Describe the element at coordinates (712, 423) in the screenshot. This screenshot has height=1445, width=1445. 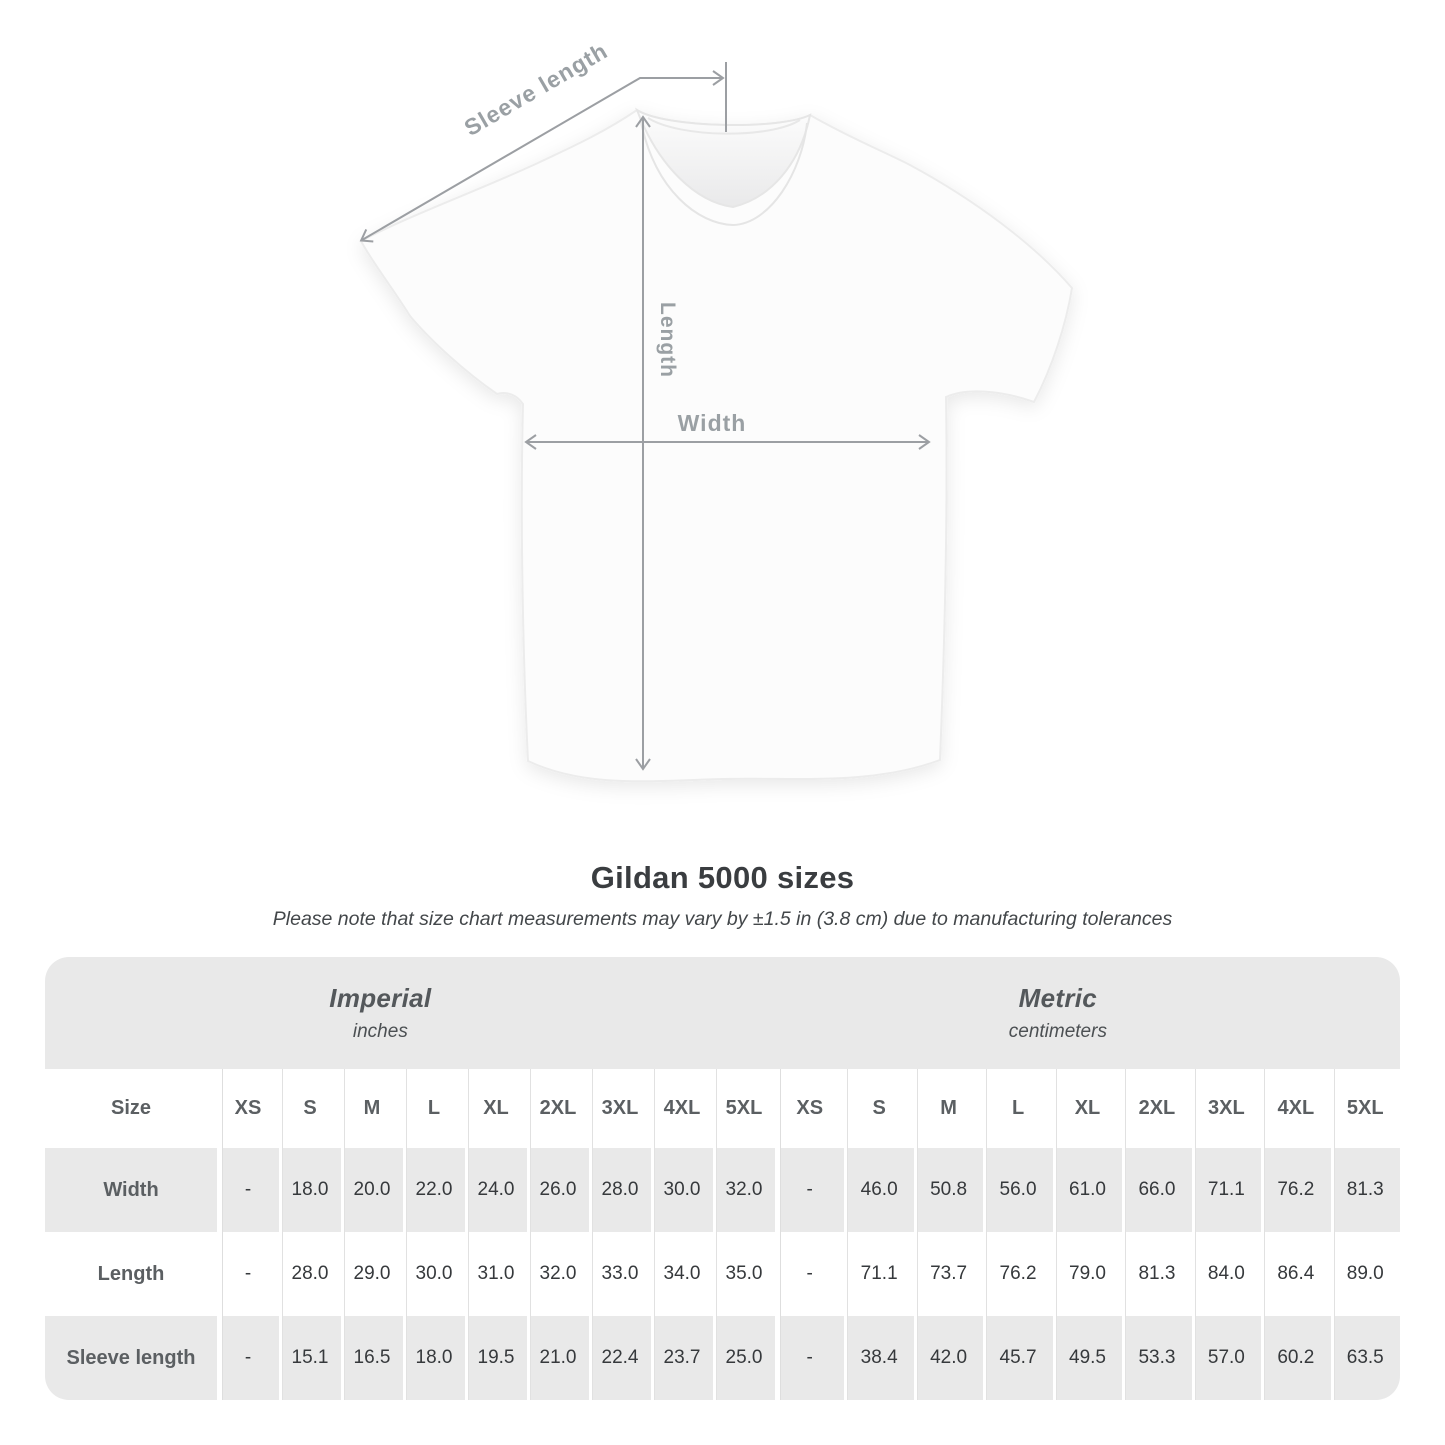
I see `width-label: Width` at that location.